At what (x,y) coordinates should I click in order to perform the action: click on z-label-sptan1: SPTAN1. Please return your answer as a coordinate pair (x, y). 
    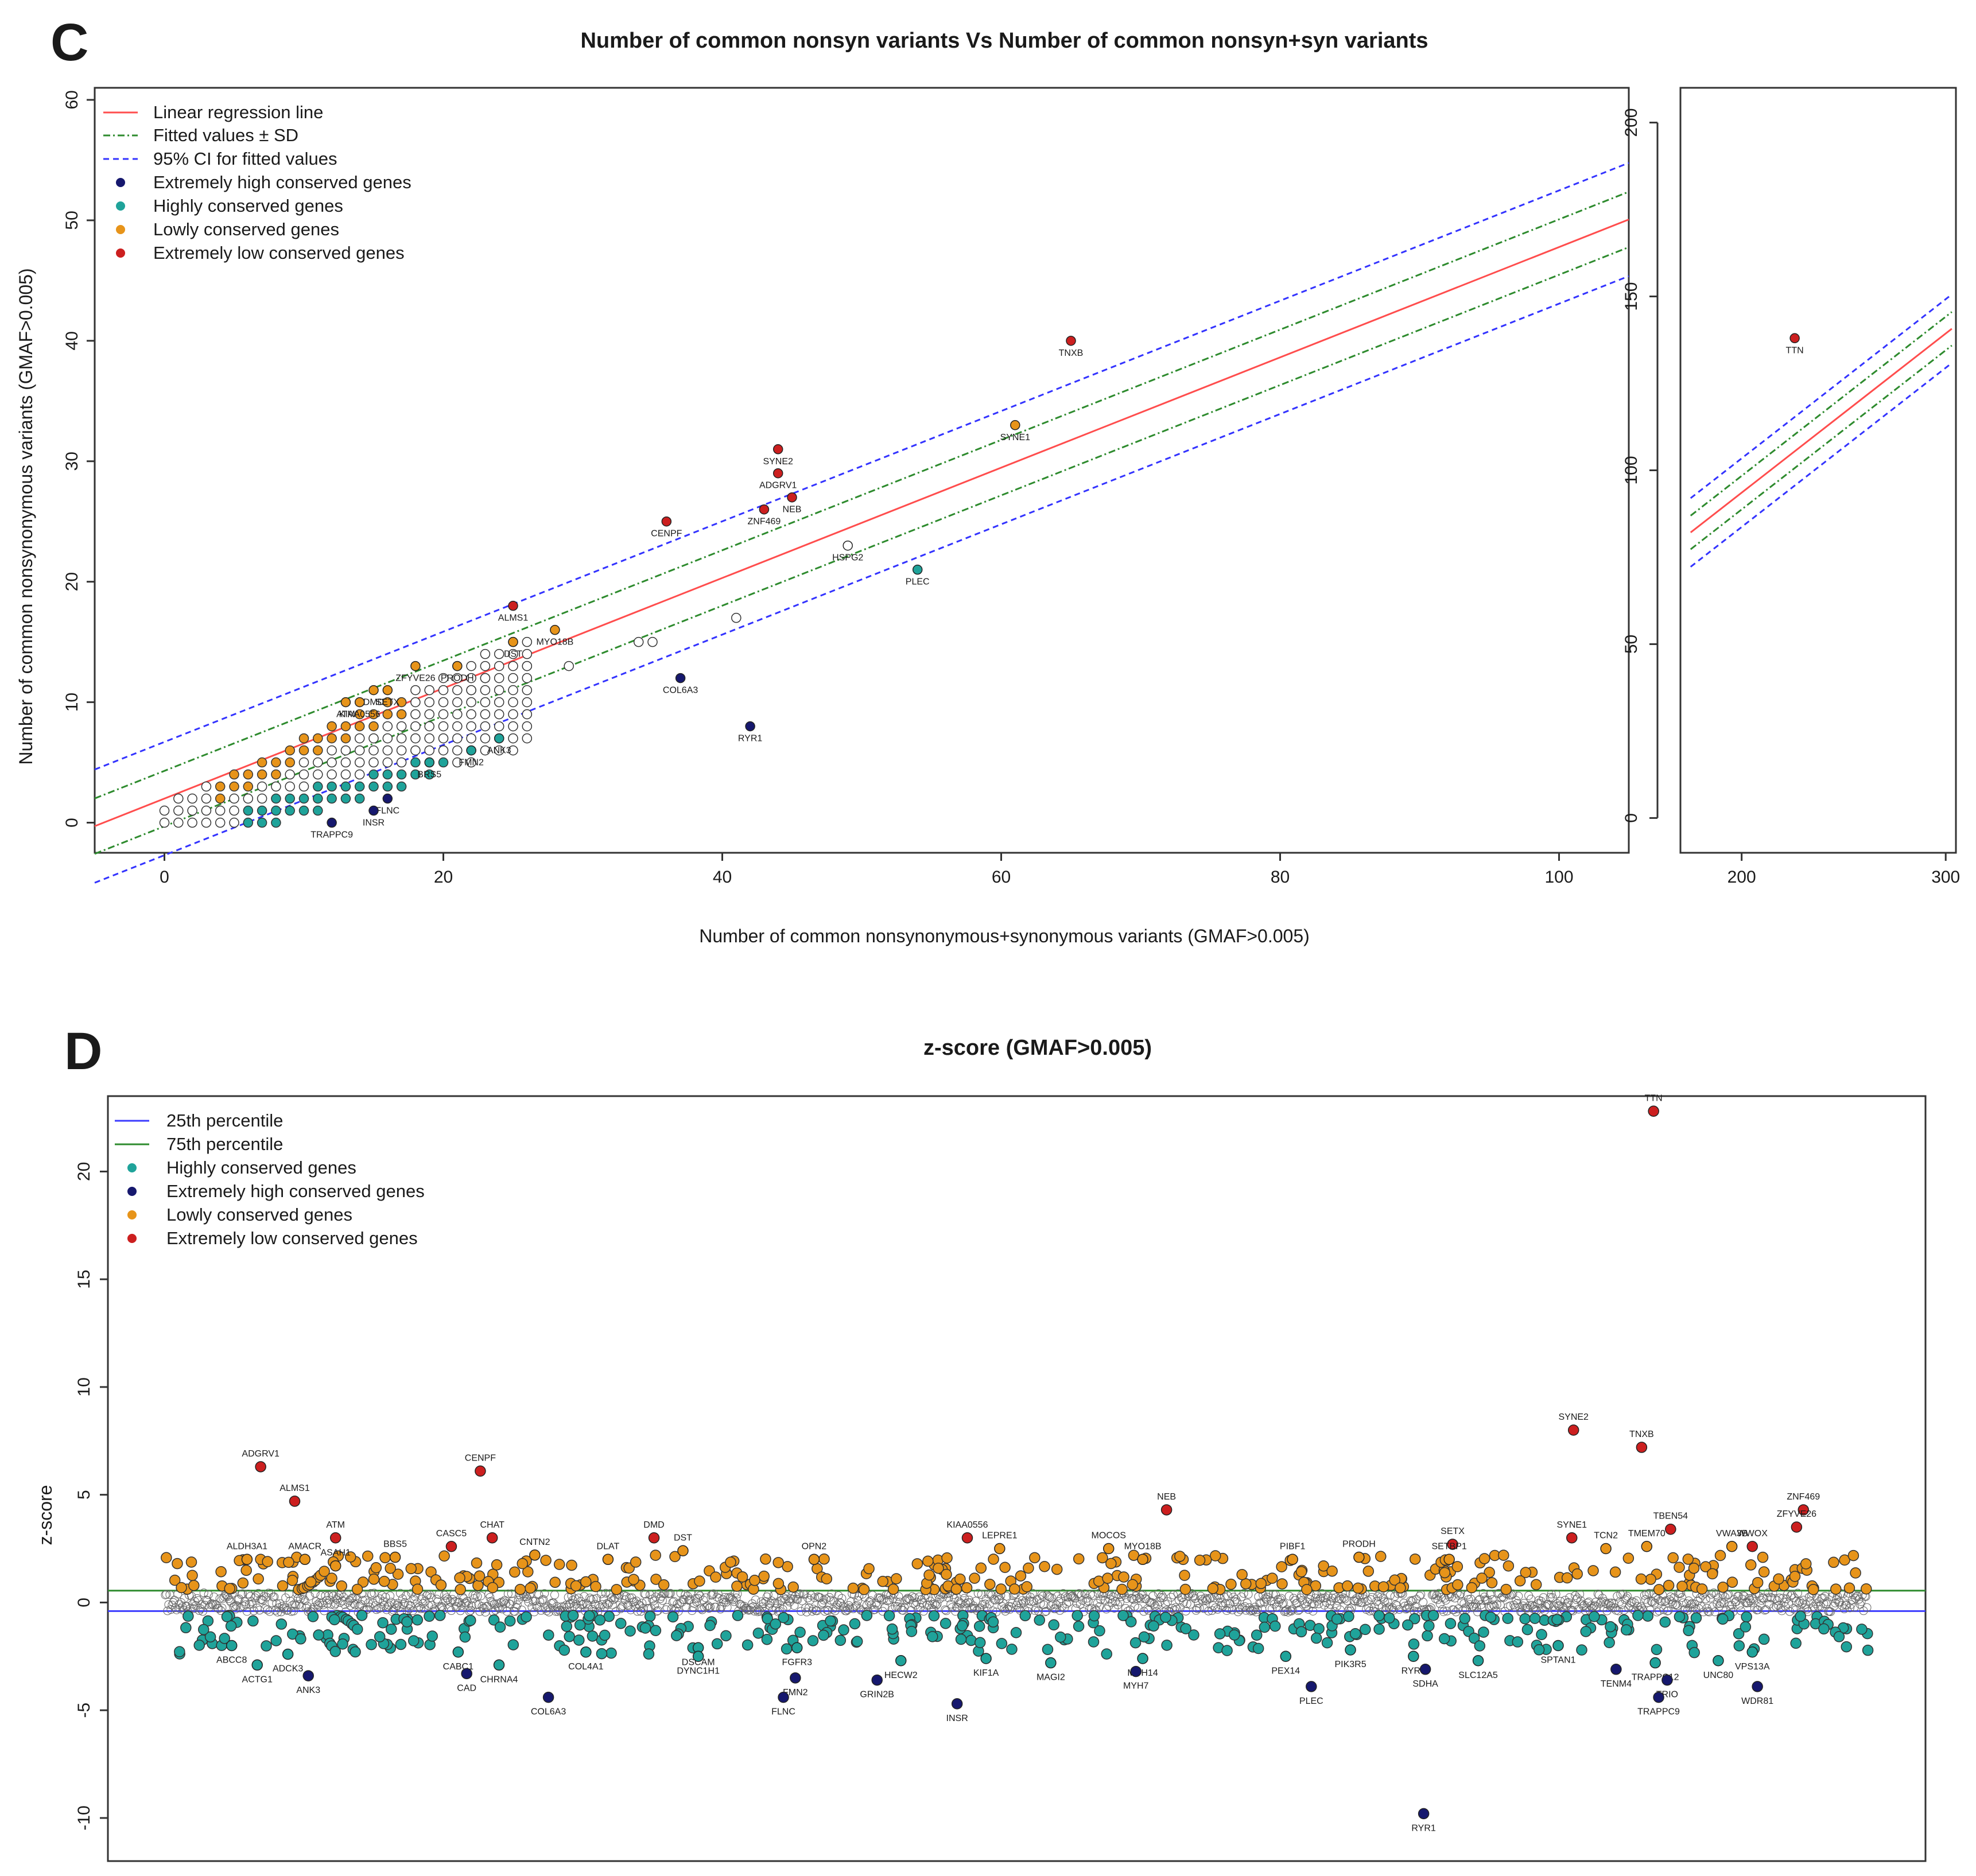
    Looking at the image, I should click on (1558, 1661).